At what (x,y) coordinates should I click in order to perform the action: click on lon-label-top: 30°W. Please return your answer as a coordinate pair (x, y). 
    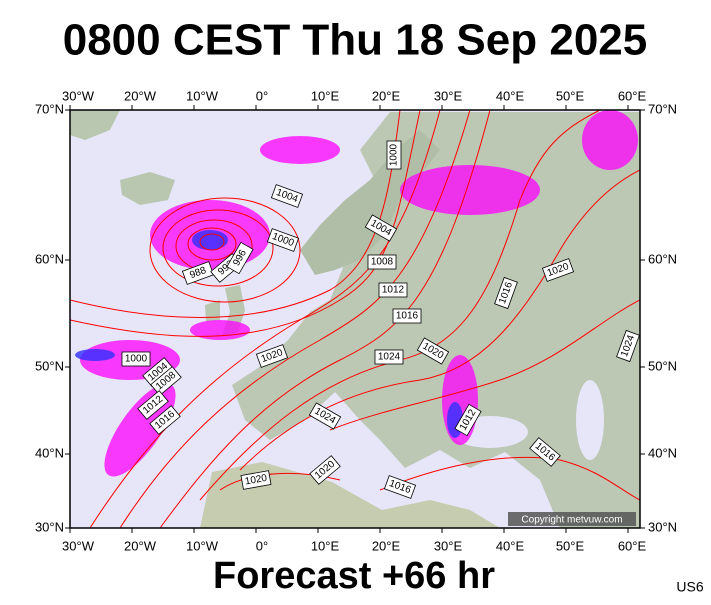
    Looking at the image, I should click on (78, 95).